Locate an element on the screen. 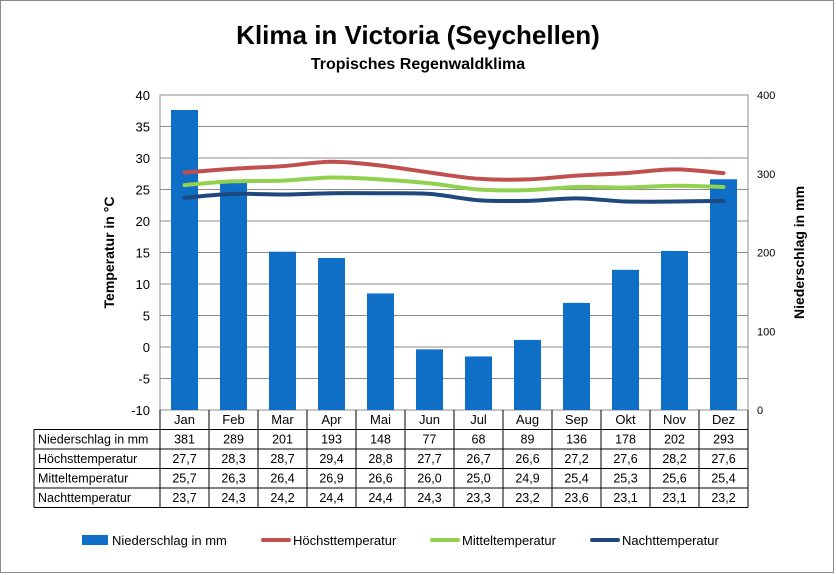 This screenshot has width=836, height=575. table-cell-value: 23,7 is located at coordinates (184, 498).